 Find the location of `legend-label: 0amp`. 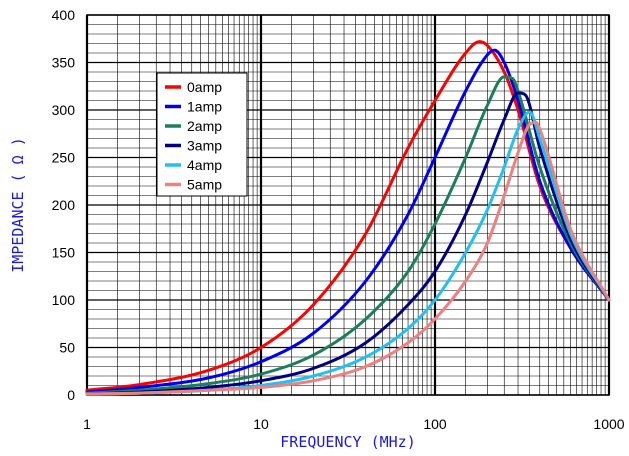

legend-label: 0amp is located at coordinates (204, 87).